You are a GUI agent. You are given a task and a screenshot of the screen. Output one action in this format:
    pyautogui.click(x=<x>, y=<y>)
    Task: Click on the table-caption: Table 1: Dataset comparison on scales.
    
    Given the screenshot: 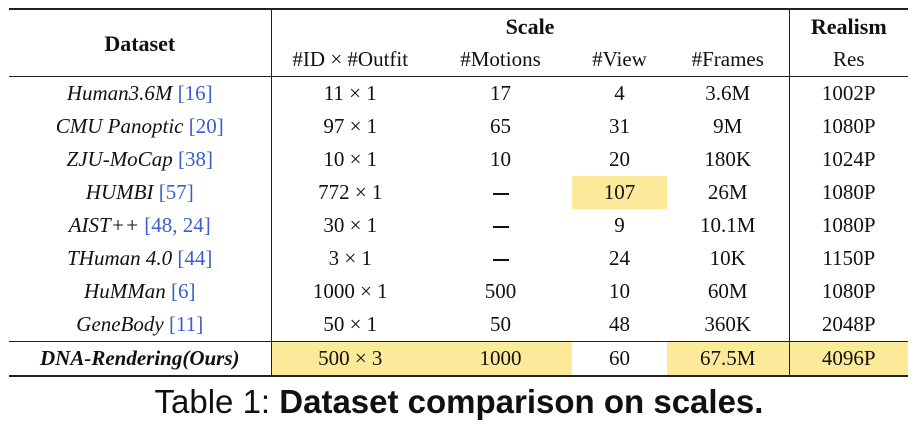 What is the action you would take?
    pyautogui.click(x=459, y=402)
    